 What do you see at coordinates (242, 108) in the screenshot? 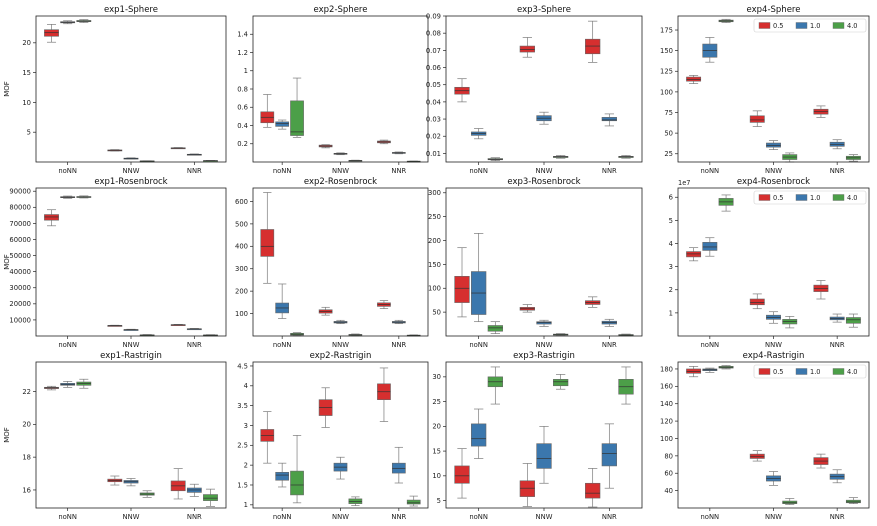
I see `y-tick-label: 0.6` at bounding box center [242, 108].